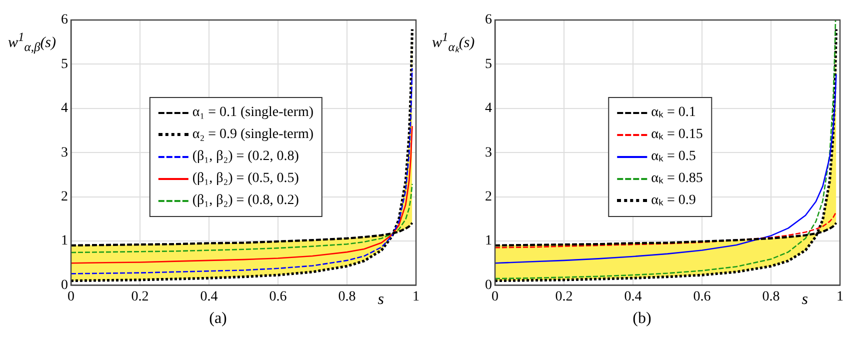 The width and height of the screenshot is (852, 344). Describe the element at coordinates (677, 179) in the screenshot. I see `legend-label: αₖ = 0.85` at that location.